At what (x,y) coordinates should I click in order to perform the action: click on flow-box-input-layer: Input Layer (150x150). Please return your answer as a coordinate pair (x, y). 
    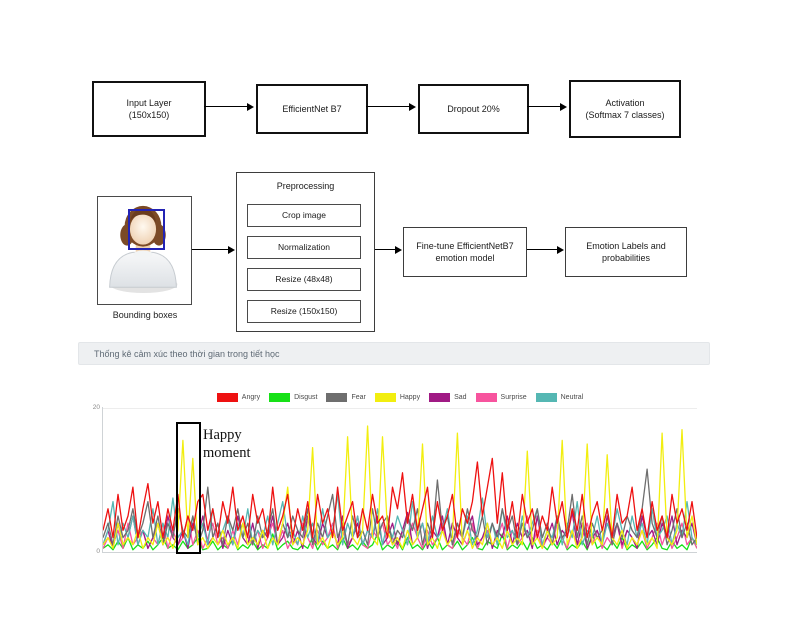
    Looking at the image, I should click on (149, 109).